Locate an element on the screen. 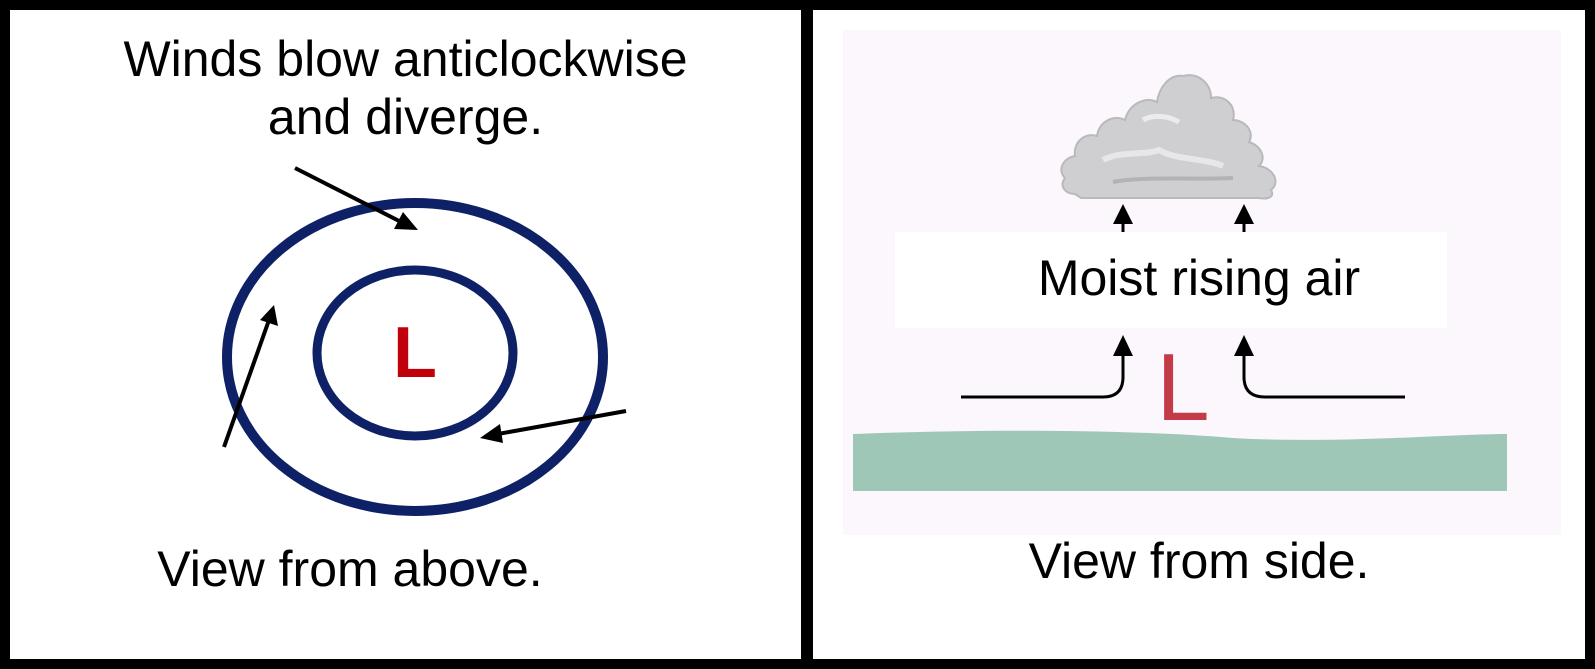 The width and height of the screenshot is (1595, 669). arrow-up-right-top is located at coordinates (1244, 218).